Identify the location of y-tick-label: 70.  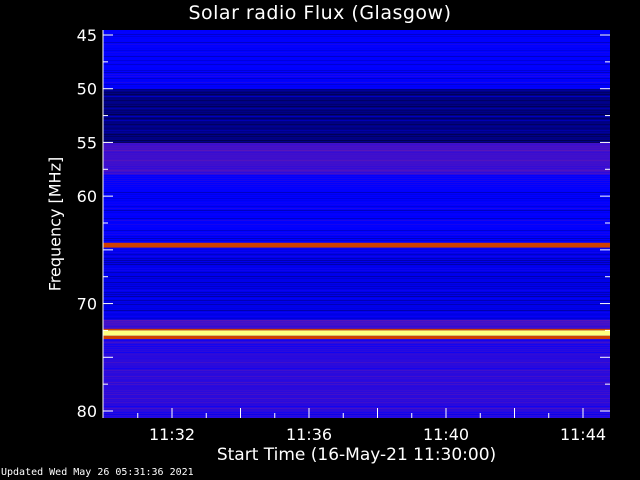
(87, 304).